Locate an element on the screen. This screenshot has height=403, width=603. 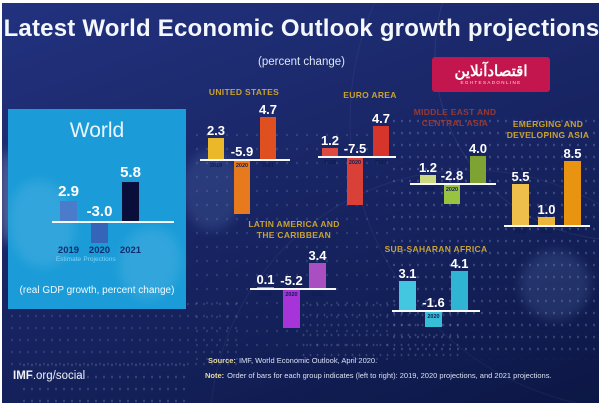
bar-me-2021 is located at coordinates (478, 169).